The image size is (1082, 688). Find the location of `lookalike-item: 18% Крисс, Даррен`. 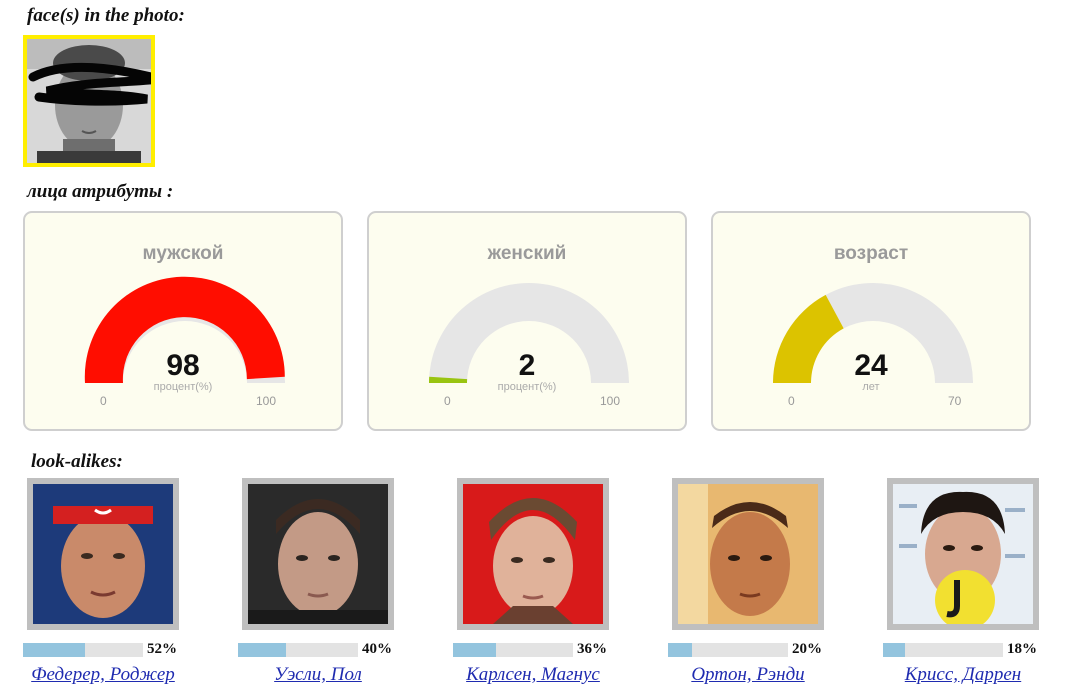

lookalike-item: 18% Крисс, Даррен is located at coordinates (973, 583).